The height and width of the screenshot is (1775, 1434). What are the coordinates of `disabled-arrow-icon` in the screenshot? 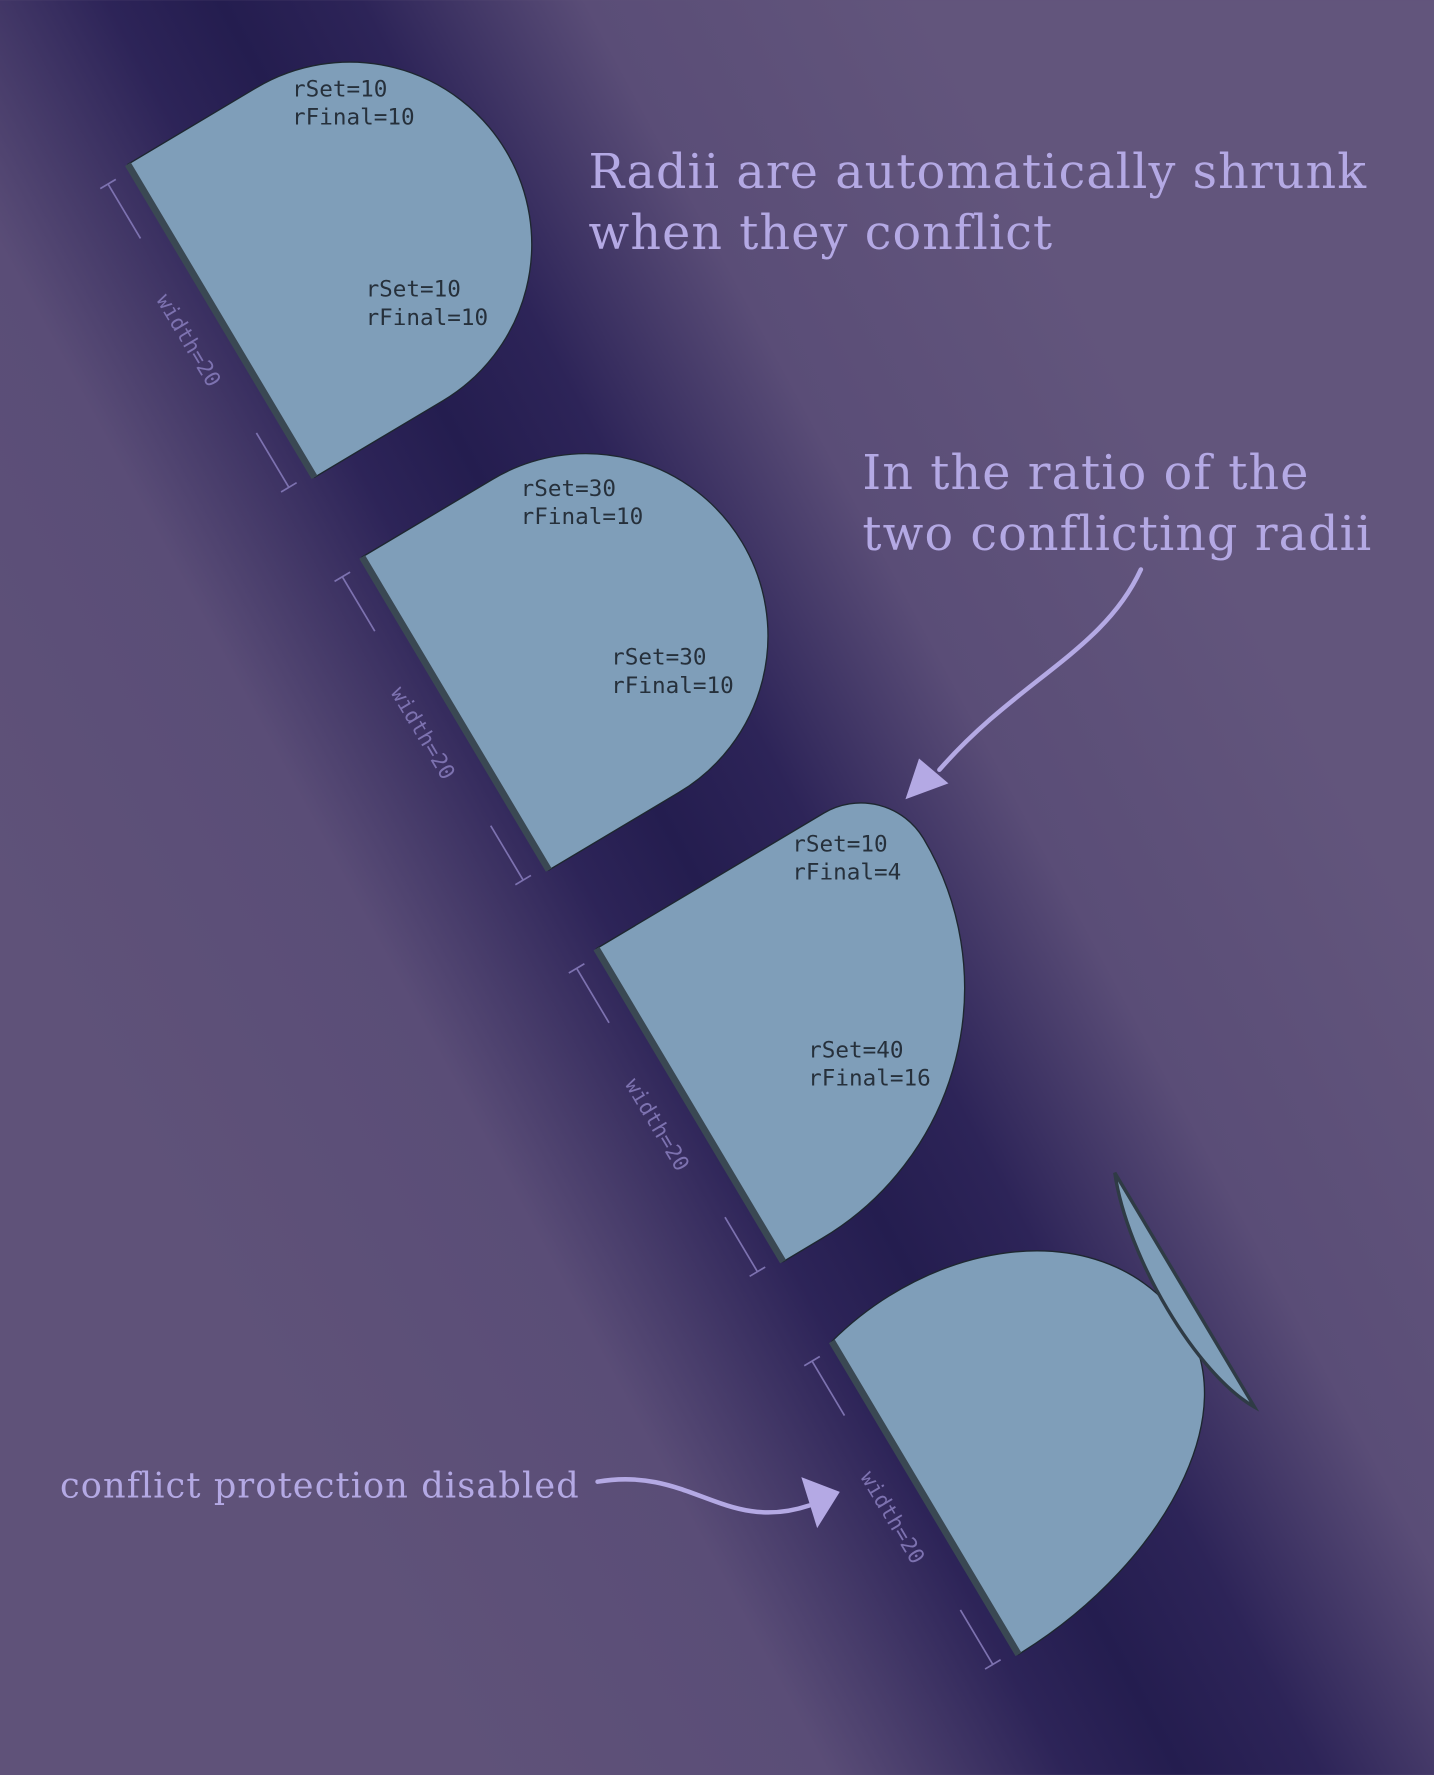 It's located at (717, 1503).